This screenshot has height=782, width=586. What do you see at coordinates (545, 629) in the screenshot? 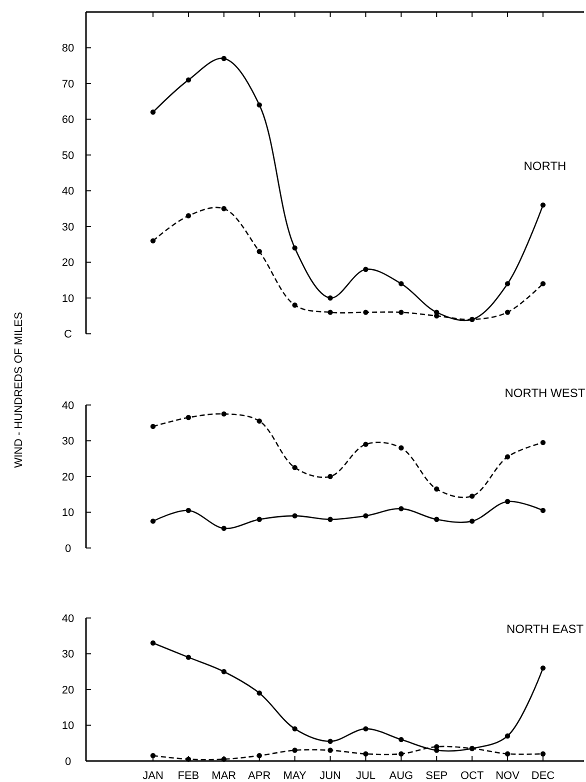
I see `chart-title: NORTH EAST` at bounding box center [545, 629].